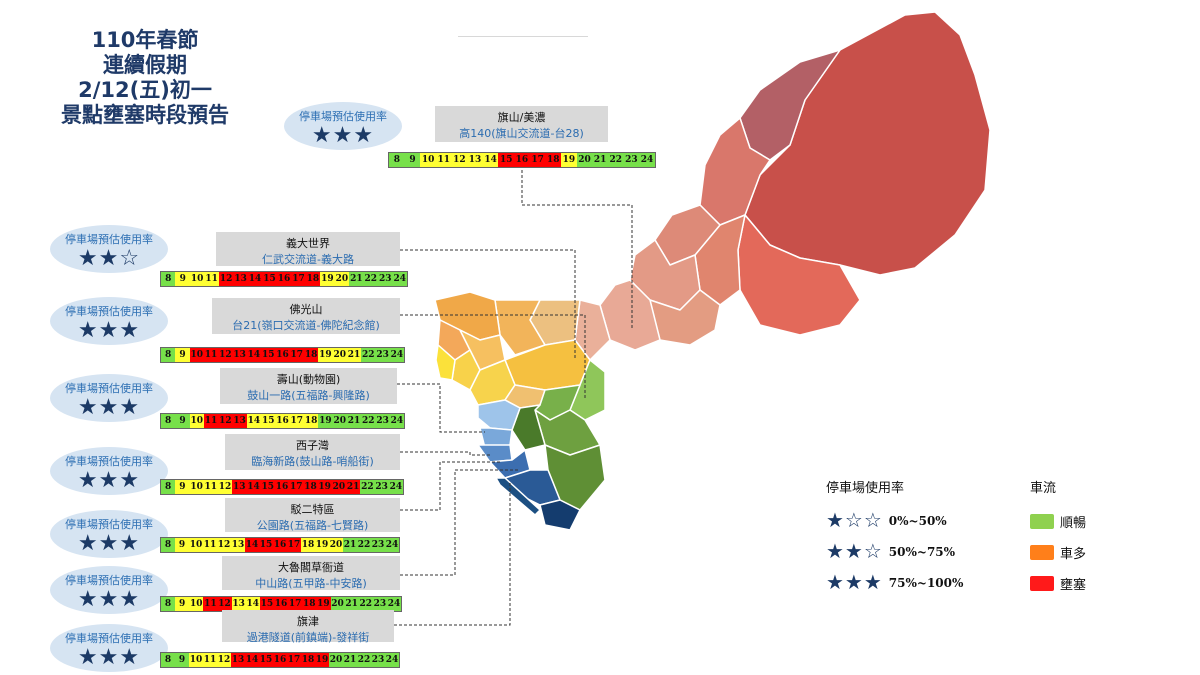 The height and width of the screenshot is (675, 1200). I want to click on leader-shoushan, so click(441, 408).